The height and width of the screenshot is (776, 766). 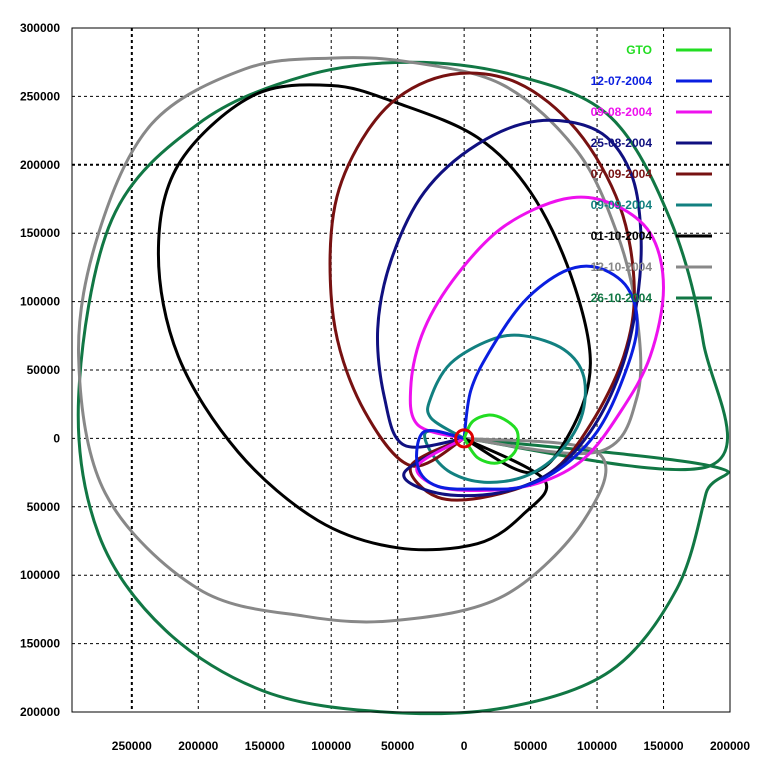 What do you see at coordinates (622, 143) in the screenshot?
I see `legend-label-3: 25-08-2004` at bounding box center [622, 143].